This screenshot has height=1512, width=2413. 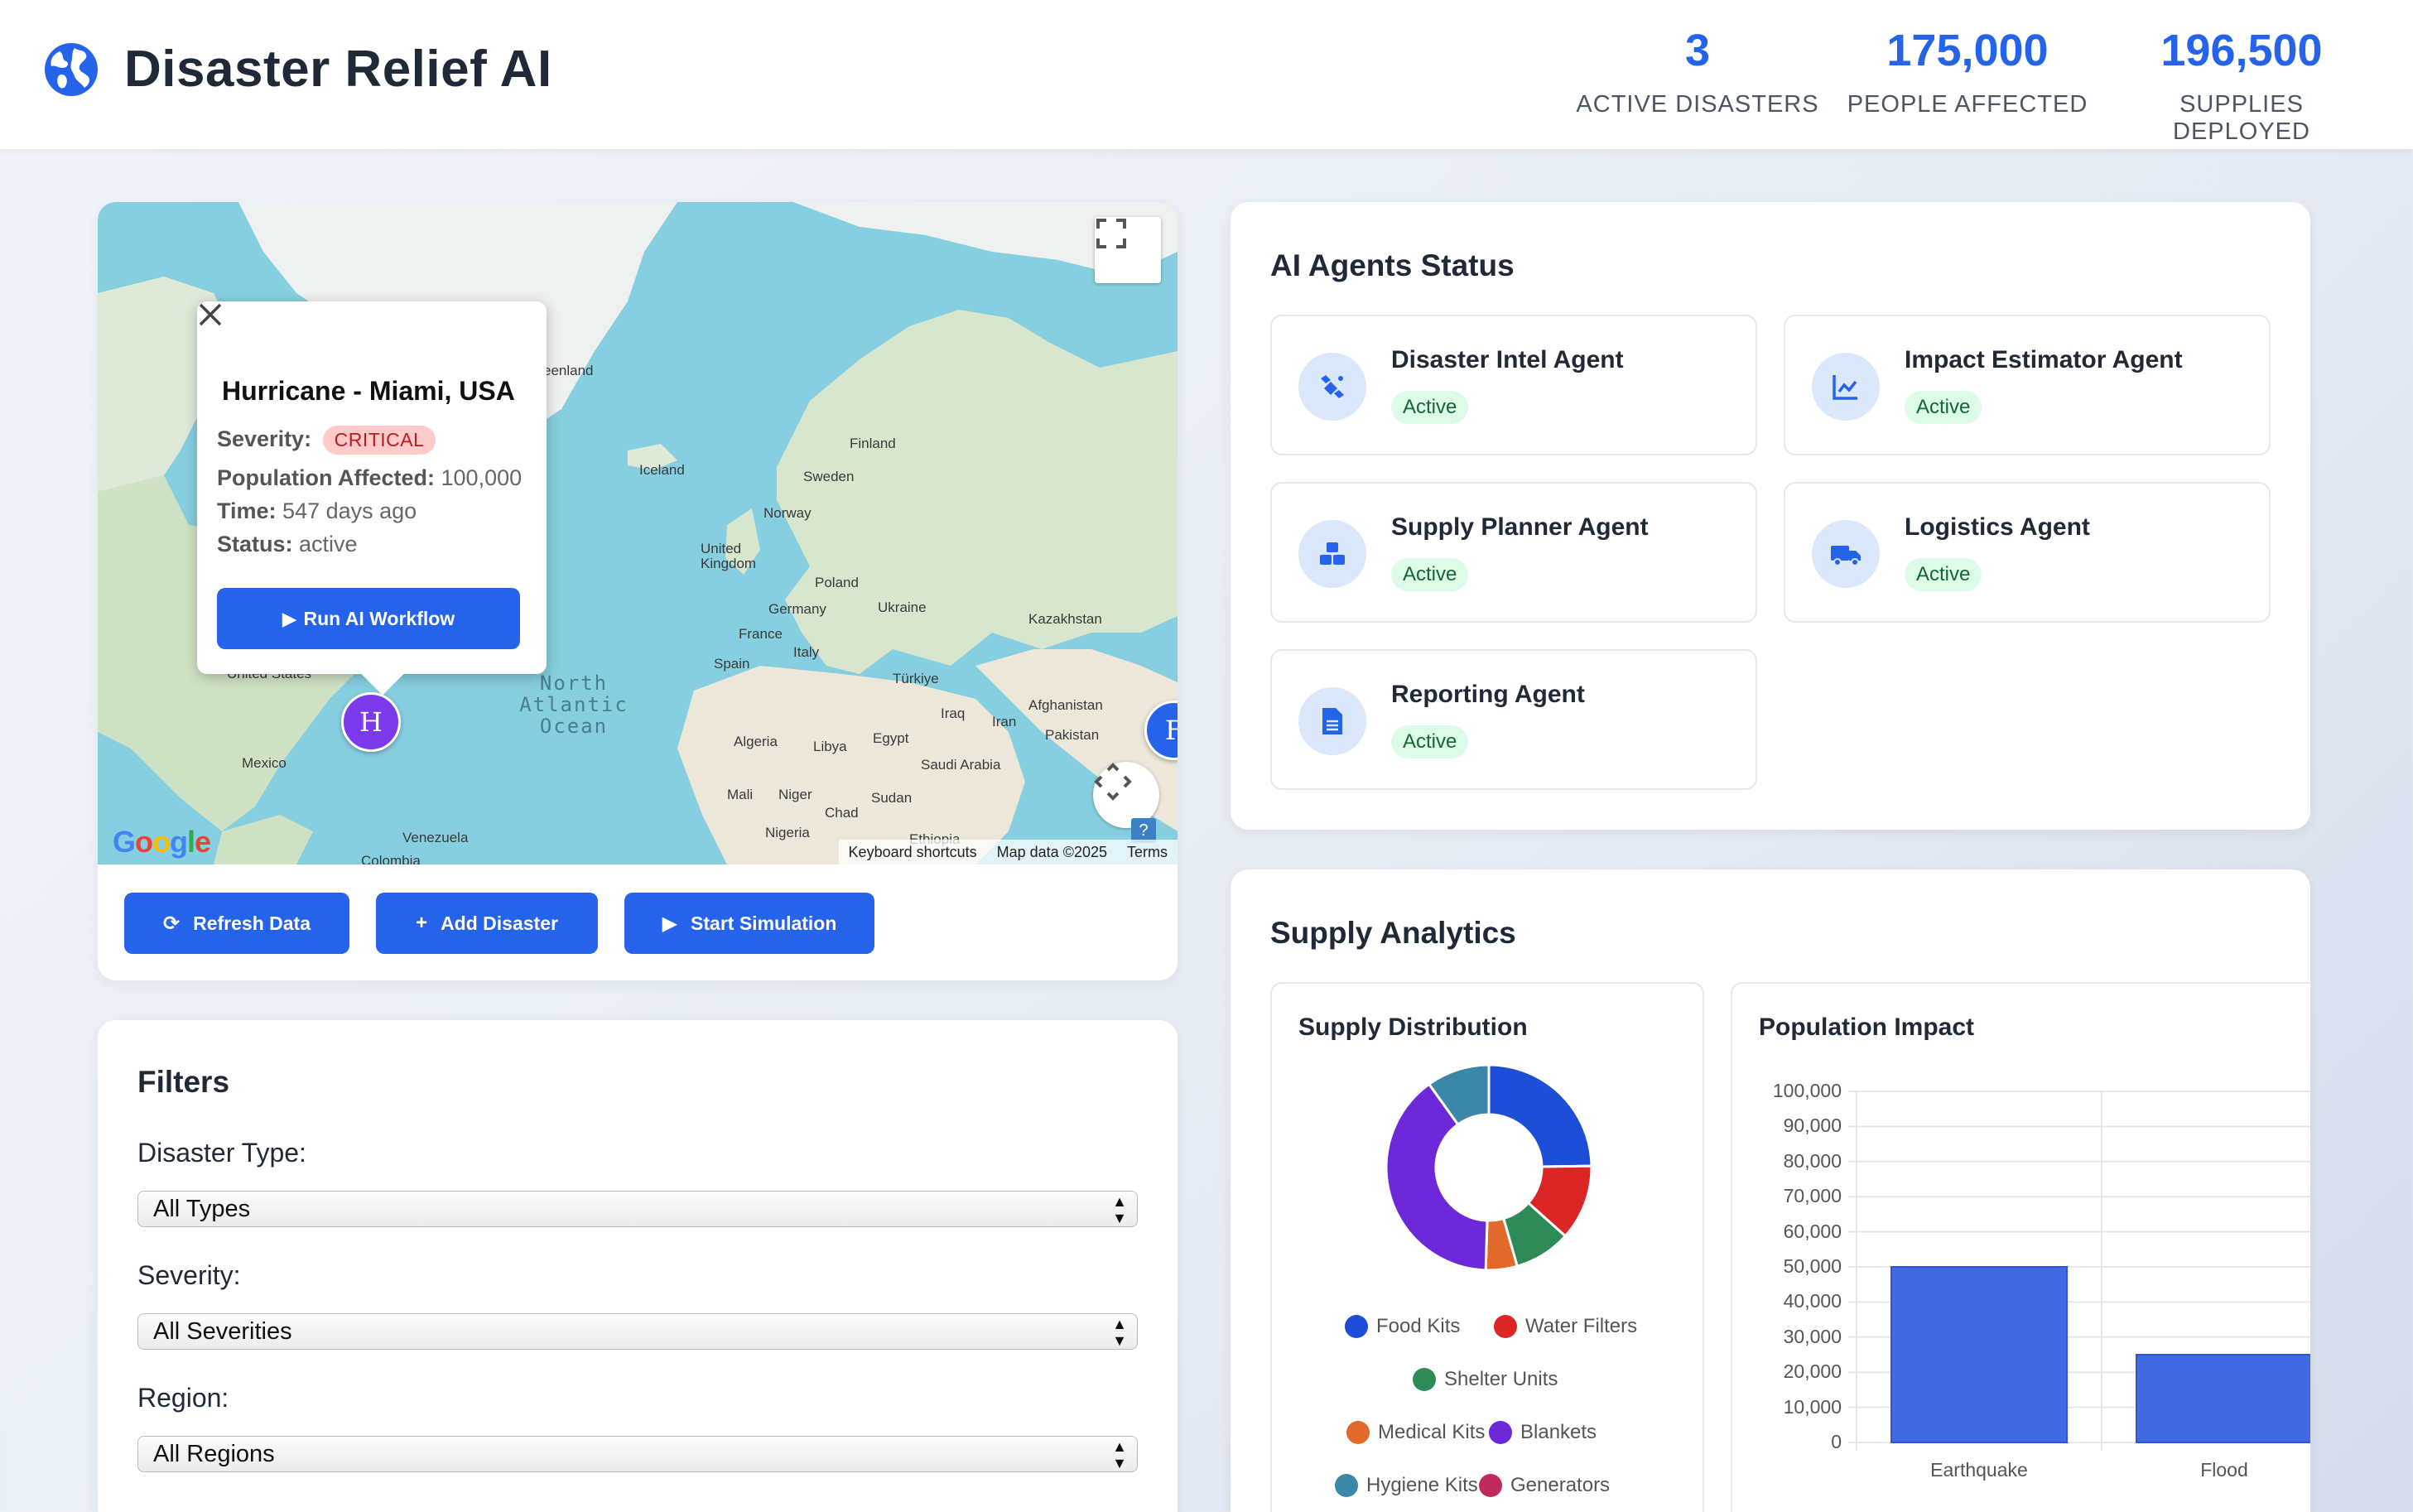 I want to click on plus-icon: +, so click(x=422, y=923).